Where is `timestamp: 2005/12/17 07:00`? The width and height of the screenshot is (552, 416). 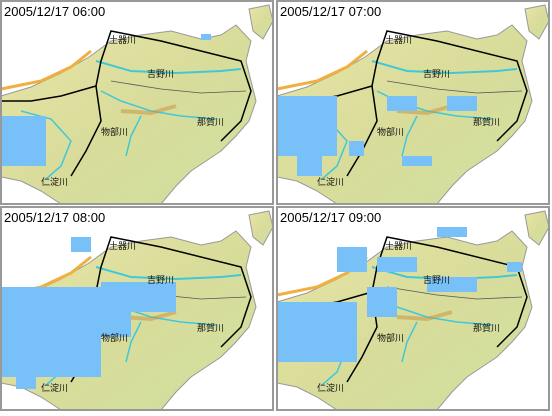
timestamp: 2005/12/17 07:00 is located at coordinates (330, 11).